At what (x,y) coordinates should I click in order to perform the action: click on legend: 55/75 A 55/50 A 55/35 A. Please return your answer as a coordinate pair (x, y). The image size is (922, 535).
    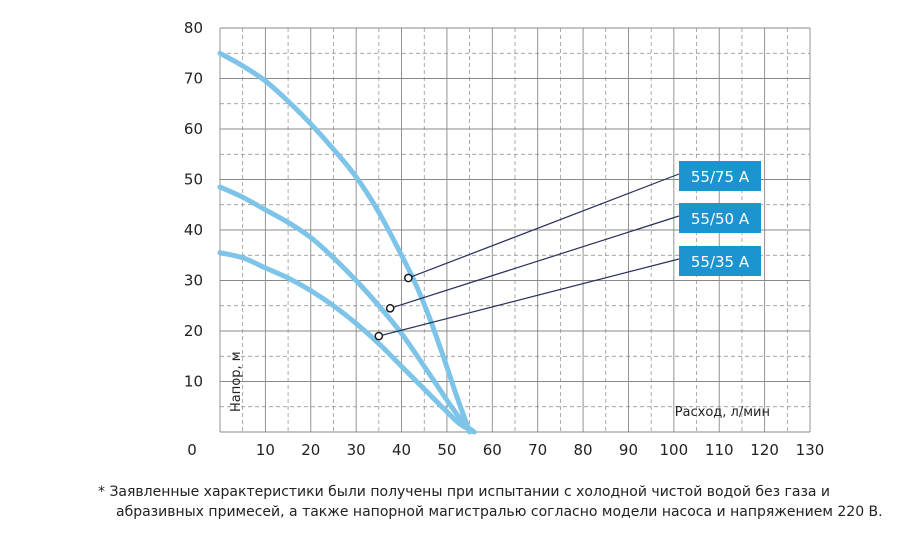
    Looking at the image, I should click on (720, 218).